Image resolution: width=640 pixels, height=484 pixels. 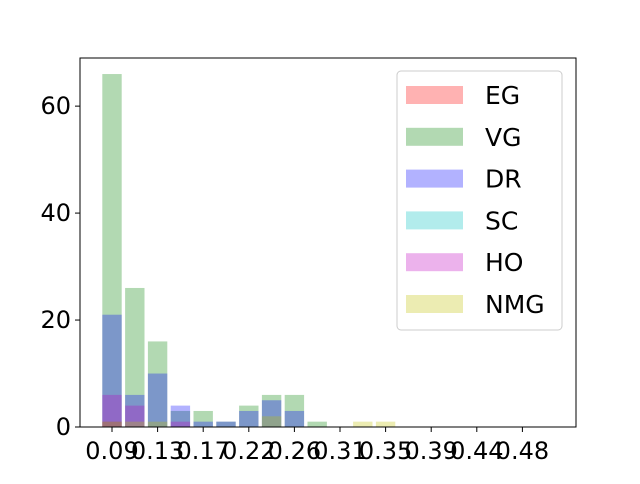 I want to click on x-tick-label: 0.09, so click(x=111, y=451).